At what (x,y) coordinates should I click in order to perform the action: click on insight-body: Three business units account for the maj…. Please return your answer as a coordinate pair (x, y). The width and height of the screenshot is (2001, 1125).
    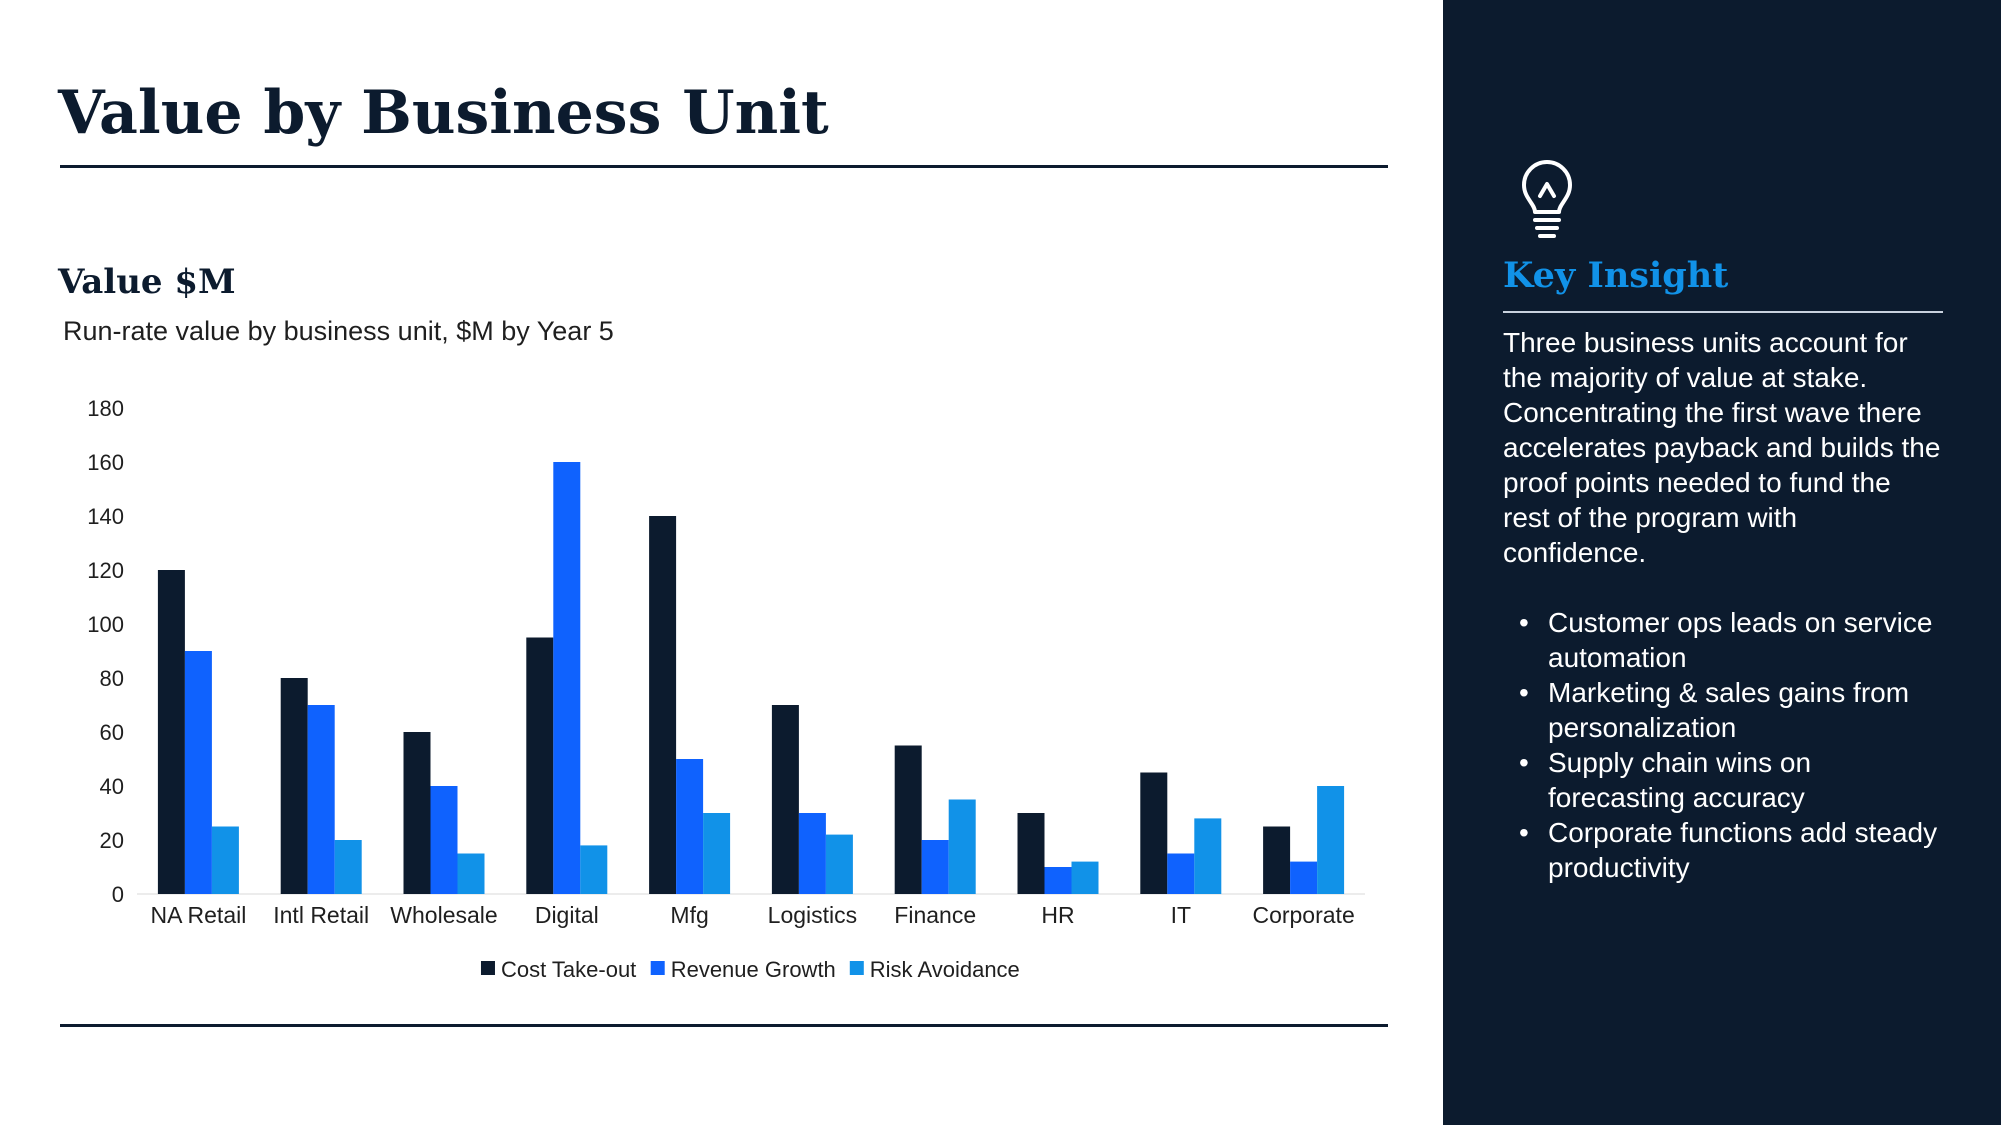
    Looking at the image, I should click on (1722, 447).